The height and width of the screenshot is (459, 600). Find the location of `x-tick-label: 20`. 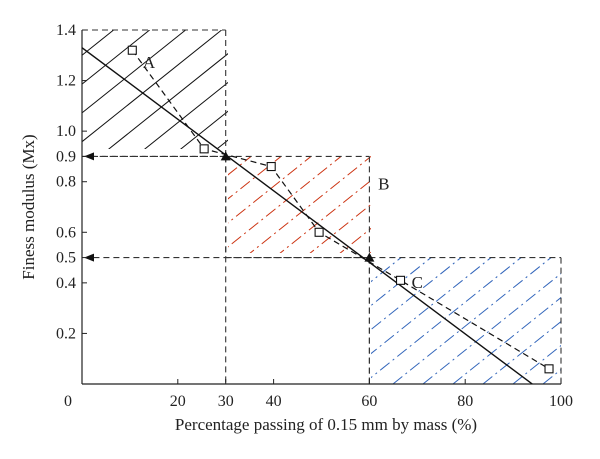

x-tick-label: 20 is located at coordinates (178, 401).